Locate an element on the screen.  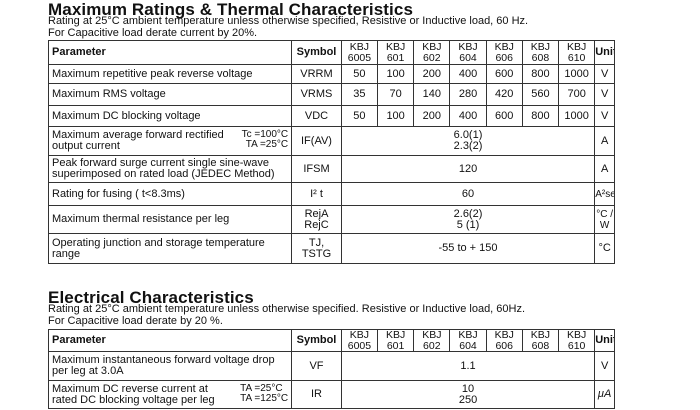
param-text: Maximum average forward rectified is located at coordinates (138, 135).